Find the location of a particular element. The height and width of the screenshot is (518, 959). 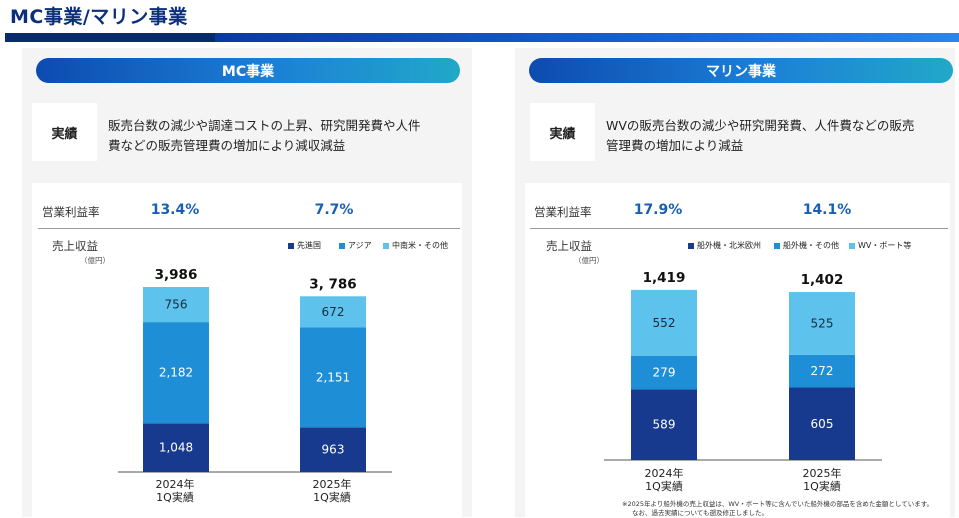

marine-unit: （億円） is located at coordinates (589, 260).